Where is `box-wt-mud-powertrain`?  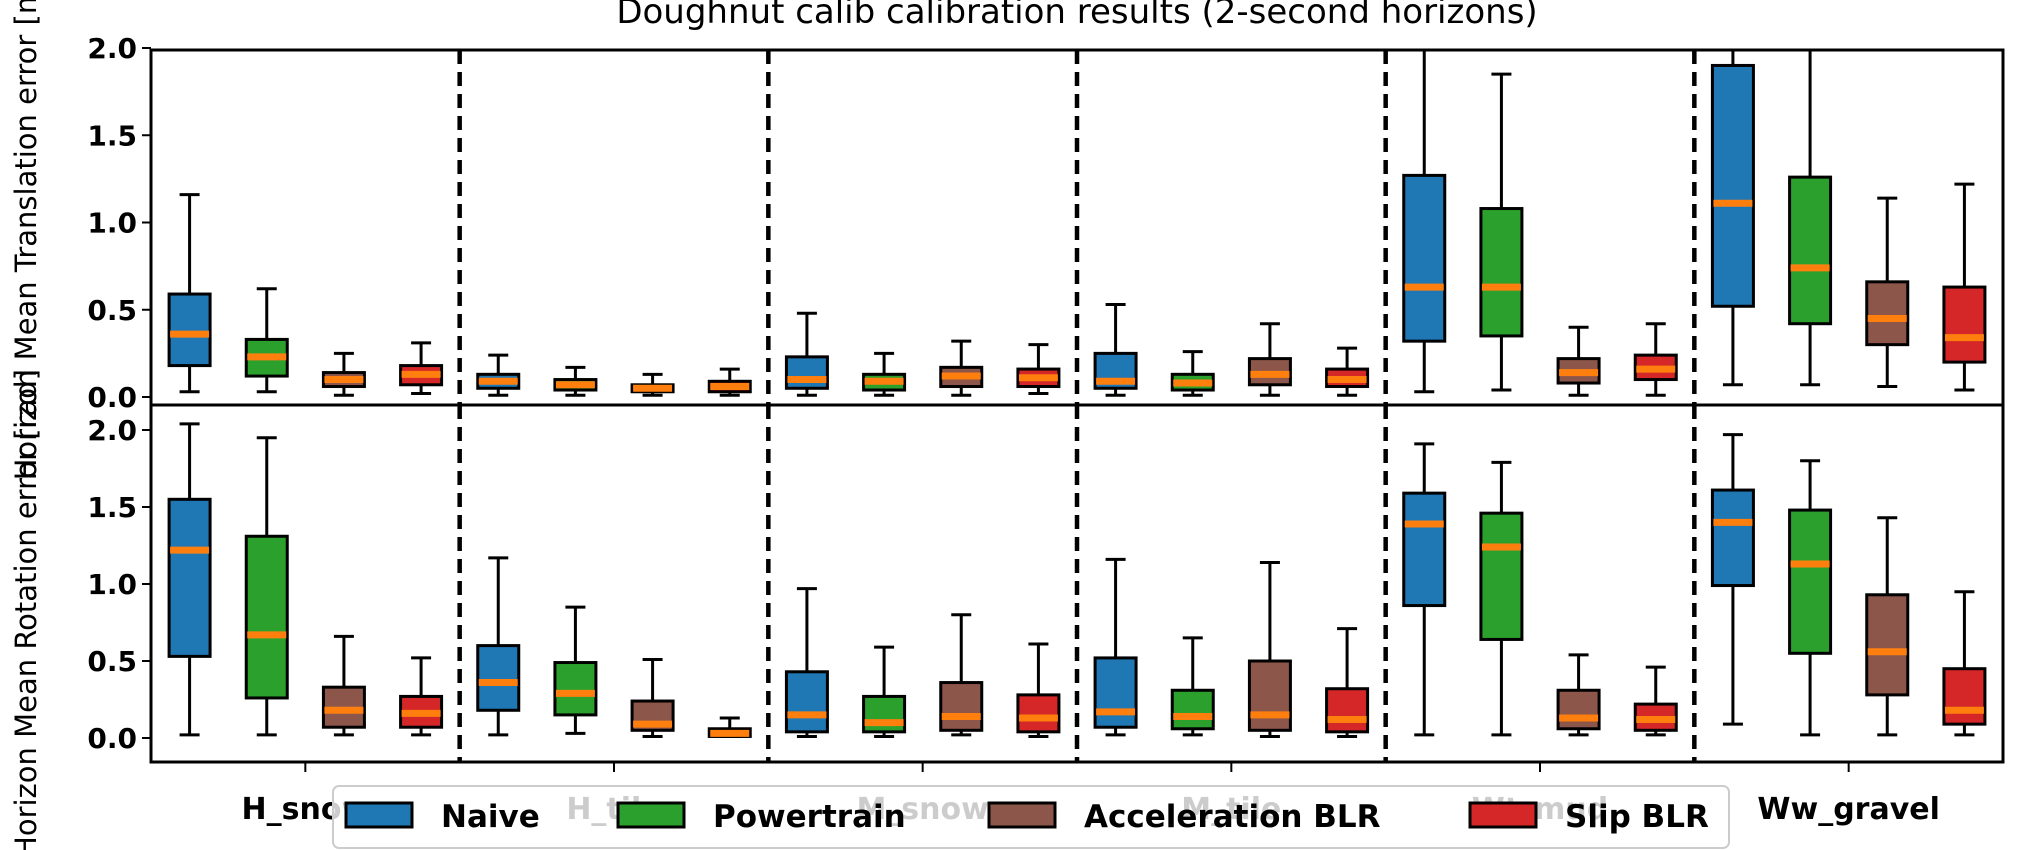 box-wt-mud-powertrain is located at coordinates (1501, 232).